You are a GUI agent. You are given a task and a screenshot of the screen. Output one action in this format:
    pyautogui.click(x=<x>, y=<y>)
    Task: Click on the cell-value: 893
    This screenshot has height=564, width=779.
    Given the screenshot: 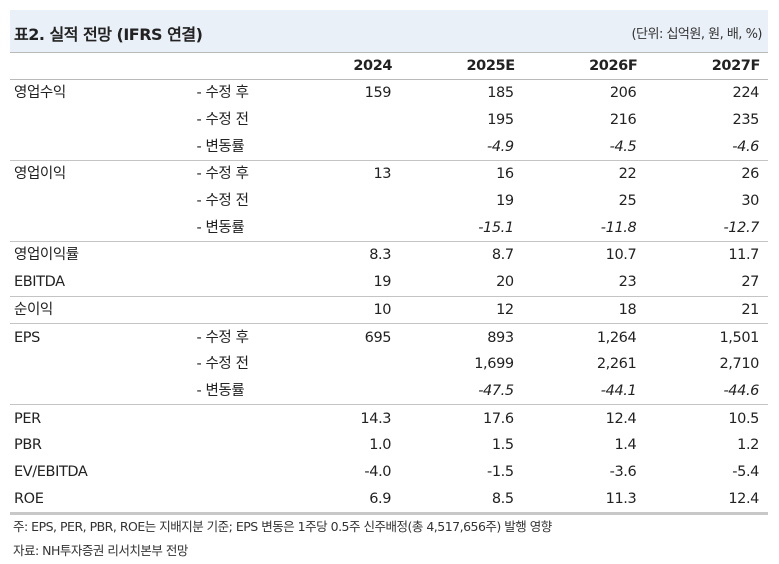 What is the action you would take?
    pyautogui.click(x=461, y=337)
    